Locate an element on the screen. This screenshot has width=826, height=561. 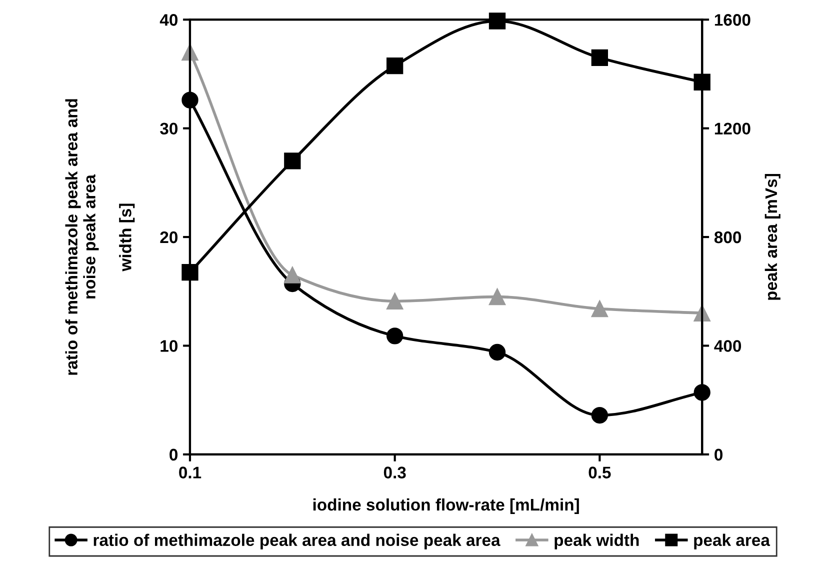
y-tick-label: 20 is located at coordinates (169, 237).